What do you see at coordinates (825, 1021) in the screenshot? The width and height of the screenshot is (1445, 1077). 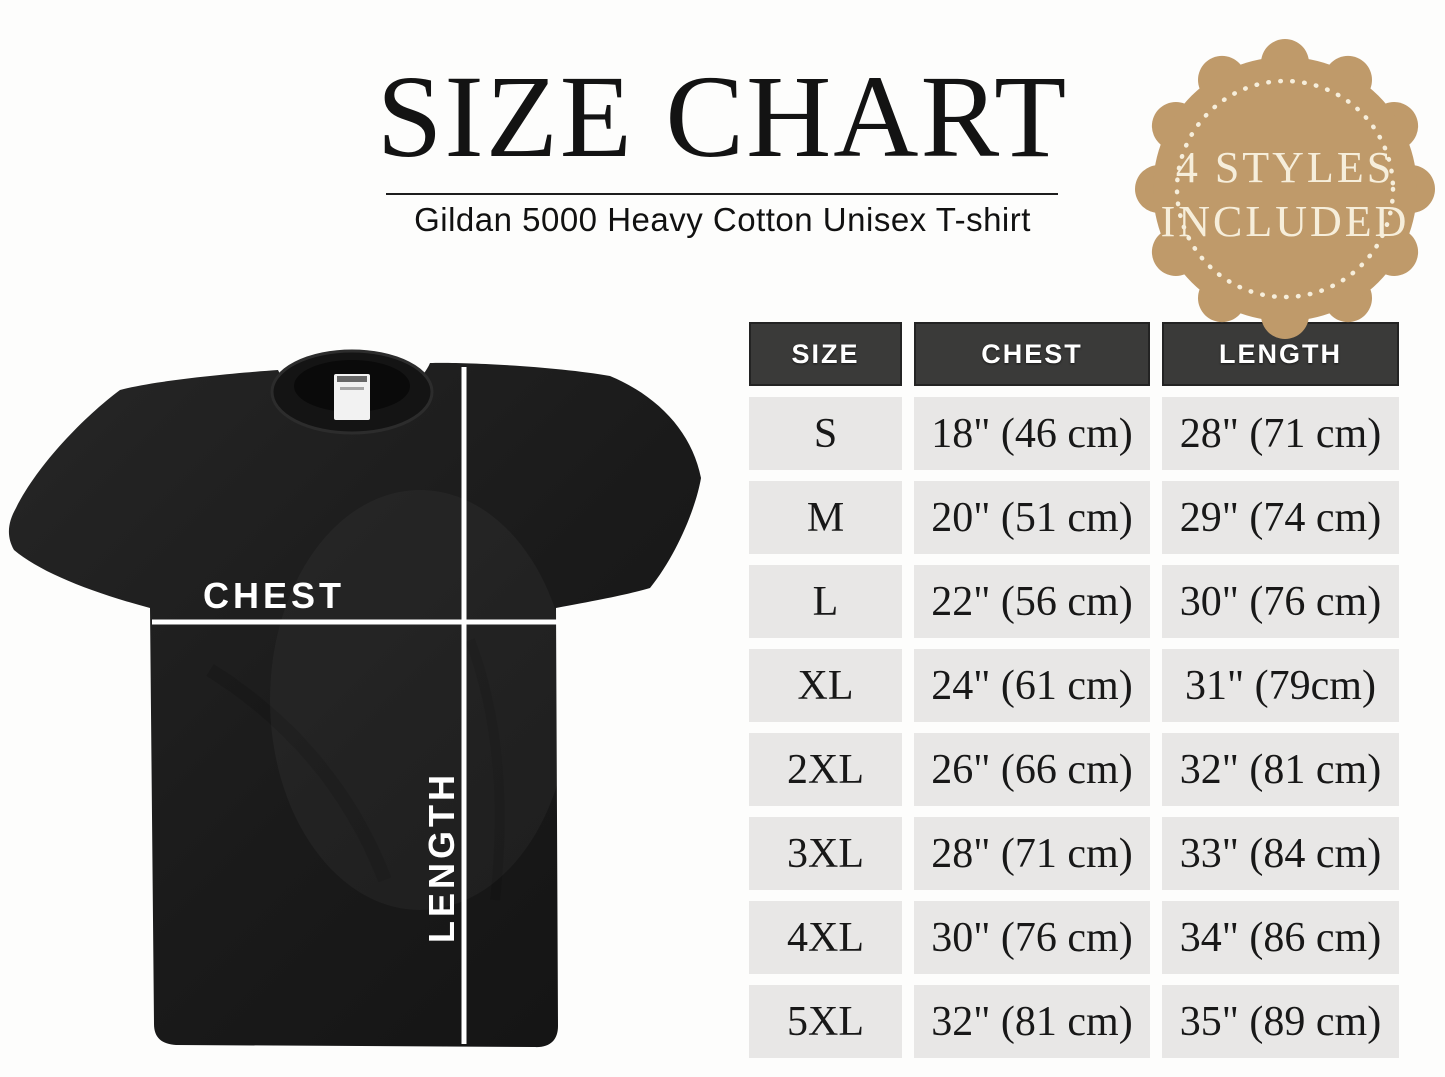 I see `size-cell: 5XL` at bounding box center [825, 1021].